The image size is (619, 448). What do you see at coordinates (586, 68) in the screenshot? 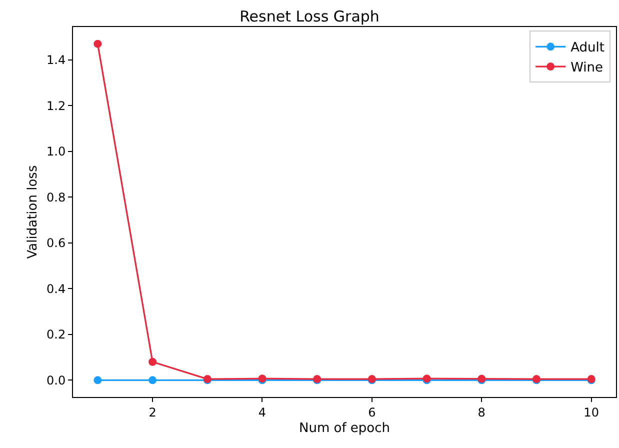
I see `legend-label: Wine` at bounding box center [586, 68].